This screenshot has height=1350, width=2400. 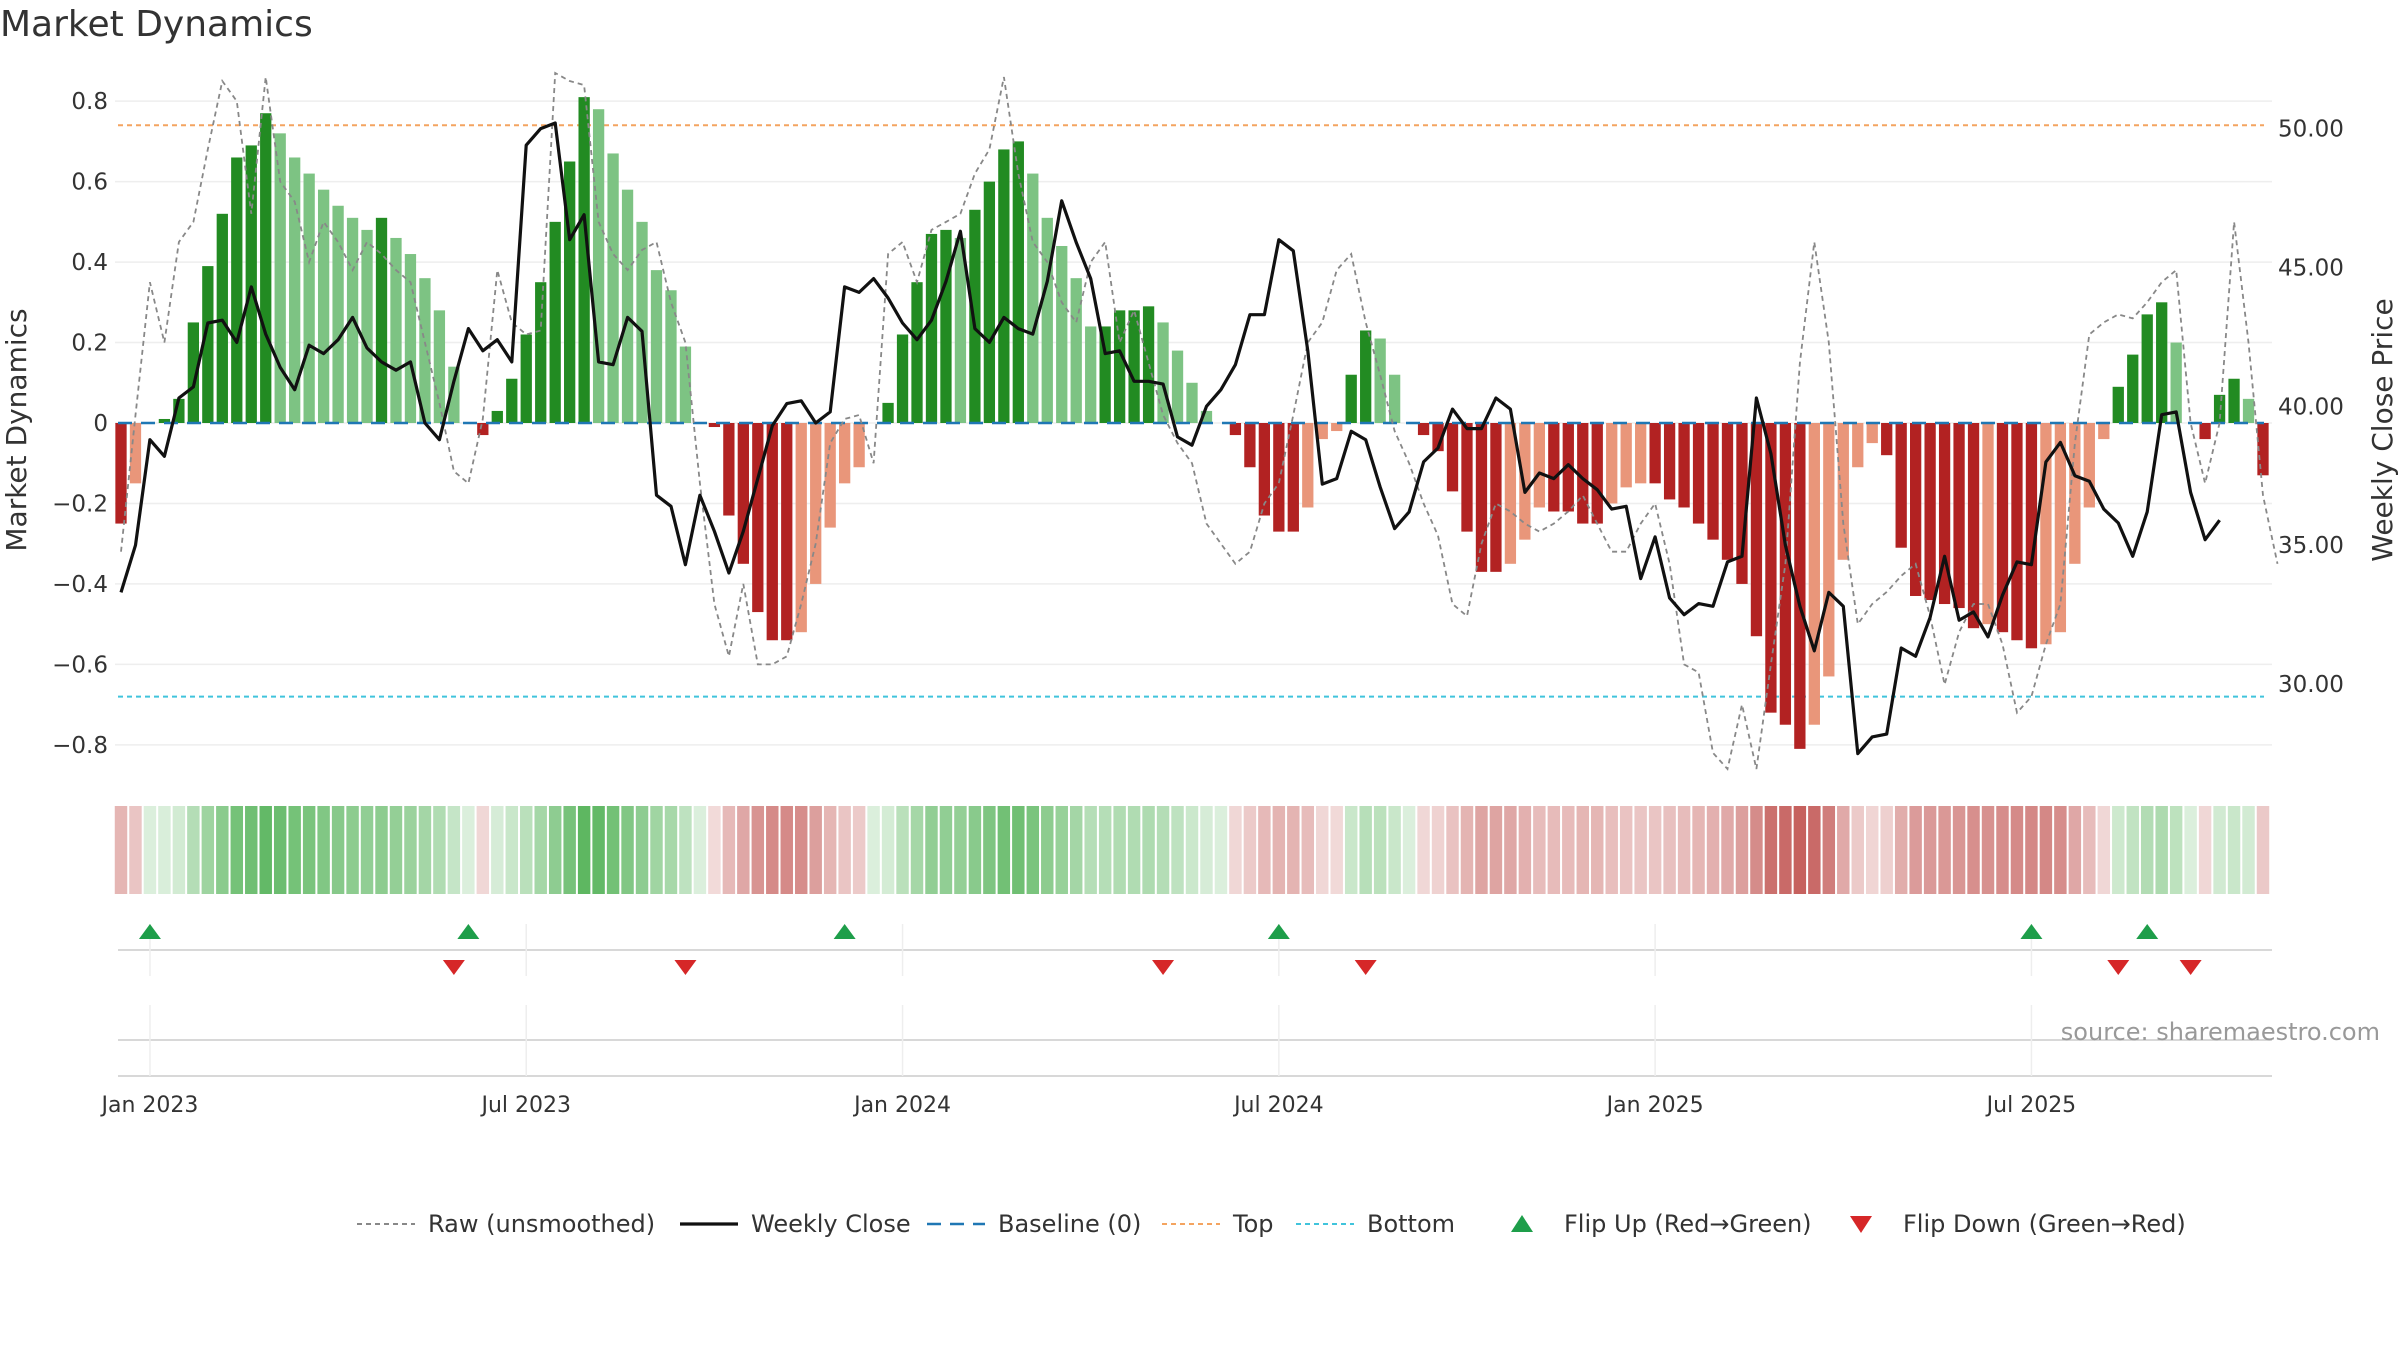 I want to click on x-tick-label: Jan 2023, so click(x=148, y=1105).